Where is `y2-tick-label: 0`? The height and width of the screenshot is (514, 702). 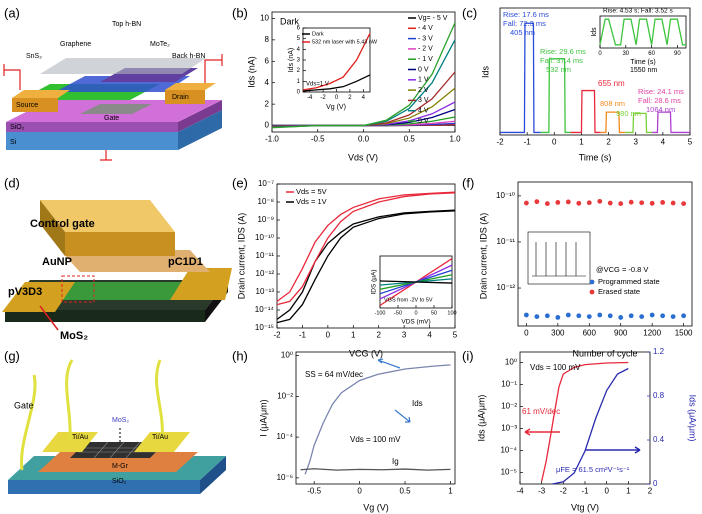 y2-tick-label: 0 is located at coordinates (655, 483).